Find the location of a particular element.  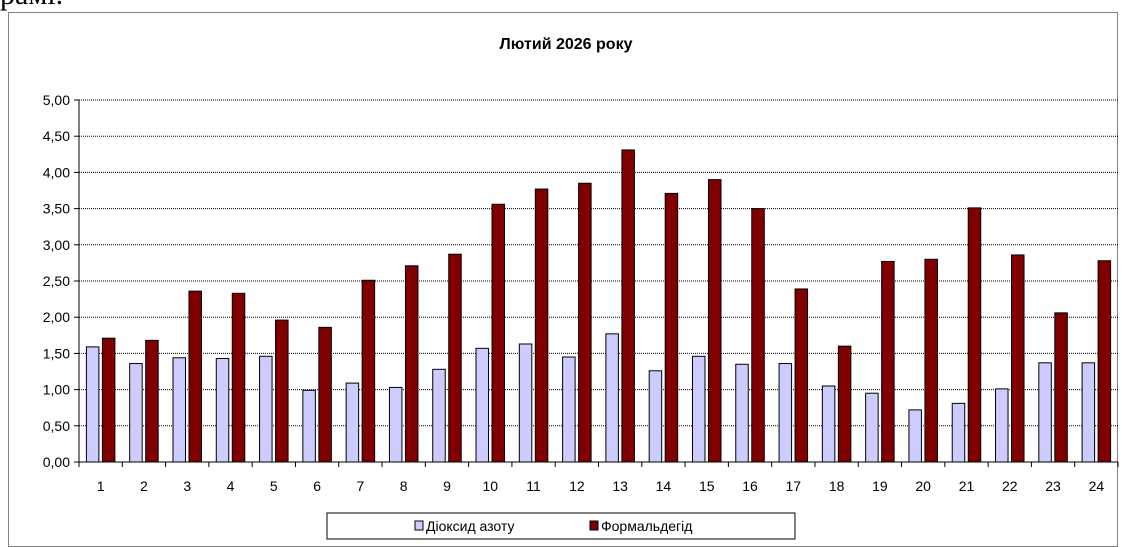

x-tick-label: 13 is located at coordinates (620, 486).